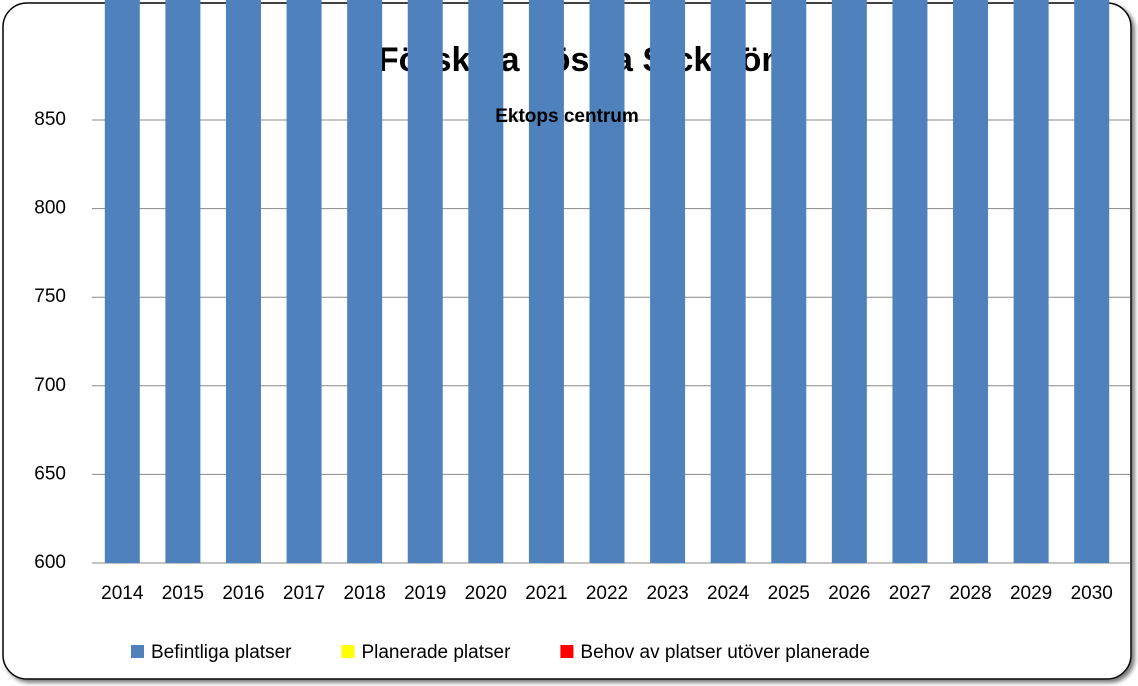 The width and height of the screenshot is (1138, 686). I want to click on y-tick-label: 650, so click(50, 473).